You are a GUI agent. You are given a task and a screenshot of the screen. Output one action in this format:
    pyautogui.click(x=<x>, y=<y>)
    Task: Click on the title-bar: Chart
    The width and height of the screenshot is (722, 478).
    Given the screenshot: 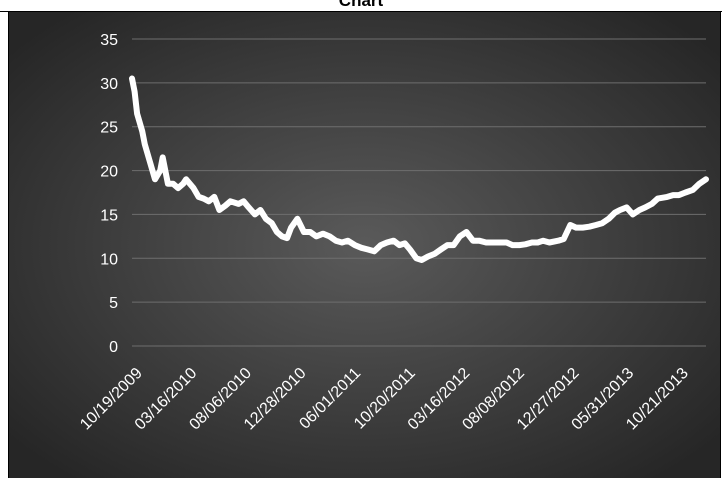 What is the action you would take?
    pyautogui.click(x=361, y=6)
    